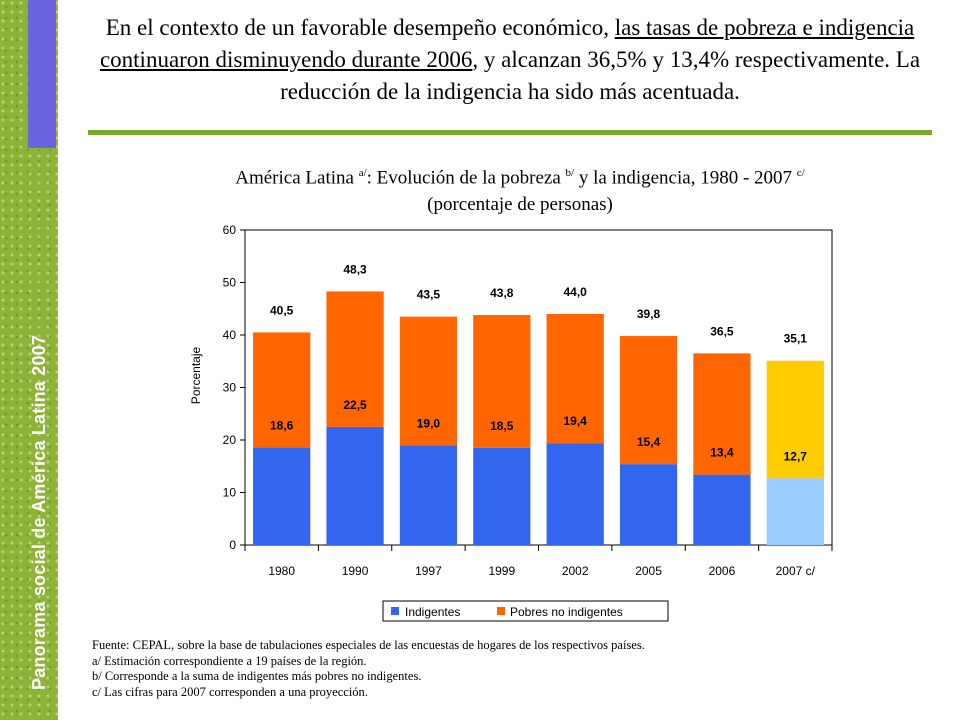 This screenshot has height=720, width=960. What do you see at coordinates (230, 388) in the screenshot?
I see `y-tick-label: 30` at bounding box center [230, 388].